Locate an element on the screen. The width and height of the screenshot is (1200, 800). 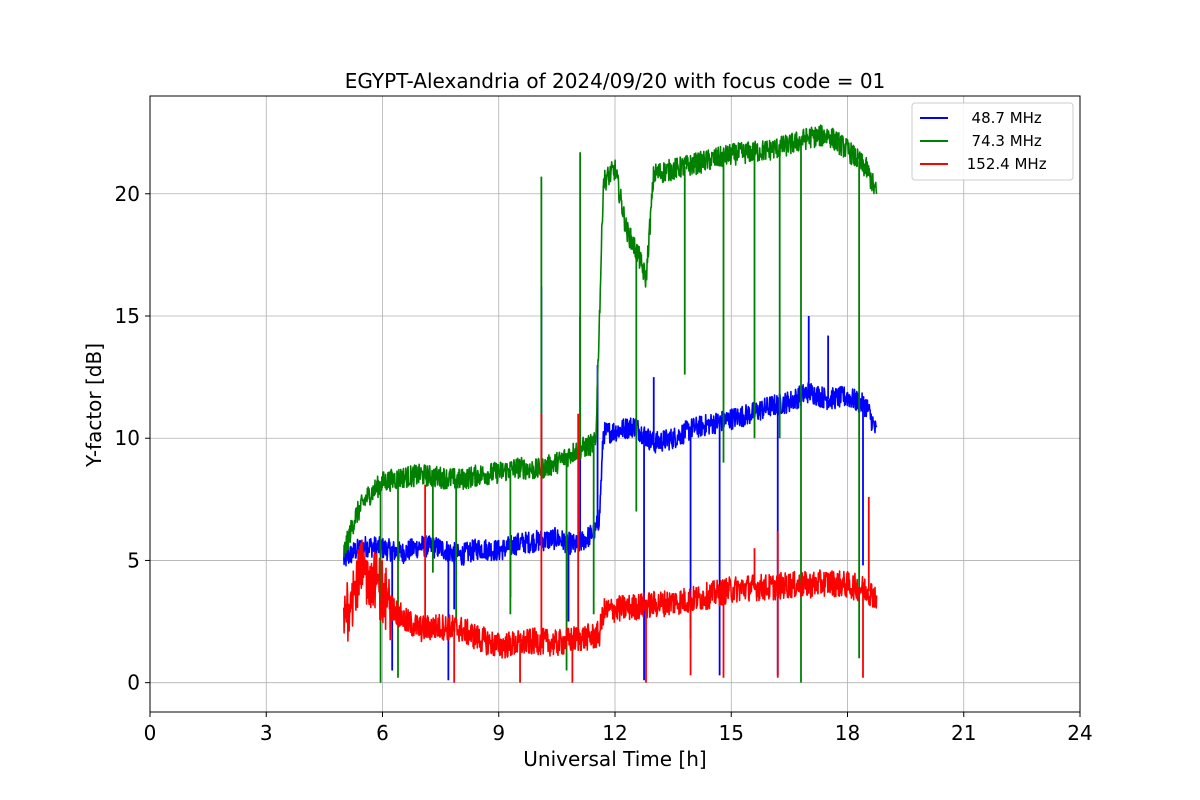
x-tick-label: 21 is located at coordinates (963, 733).